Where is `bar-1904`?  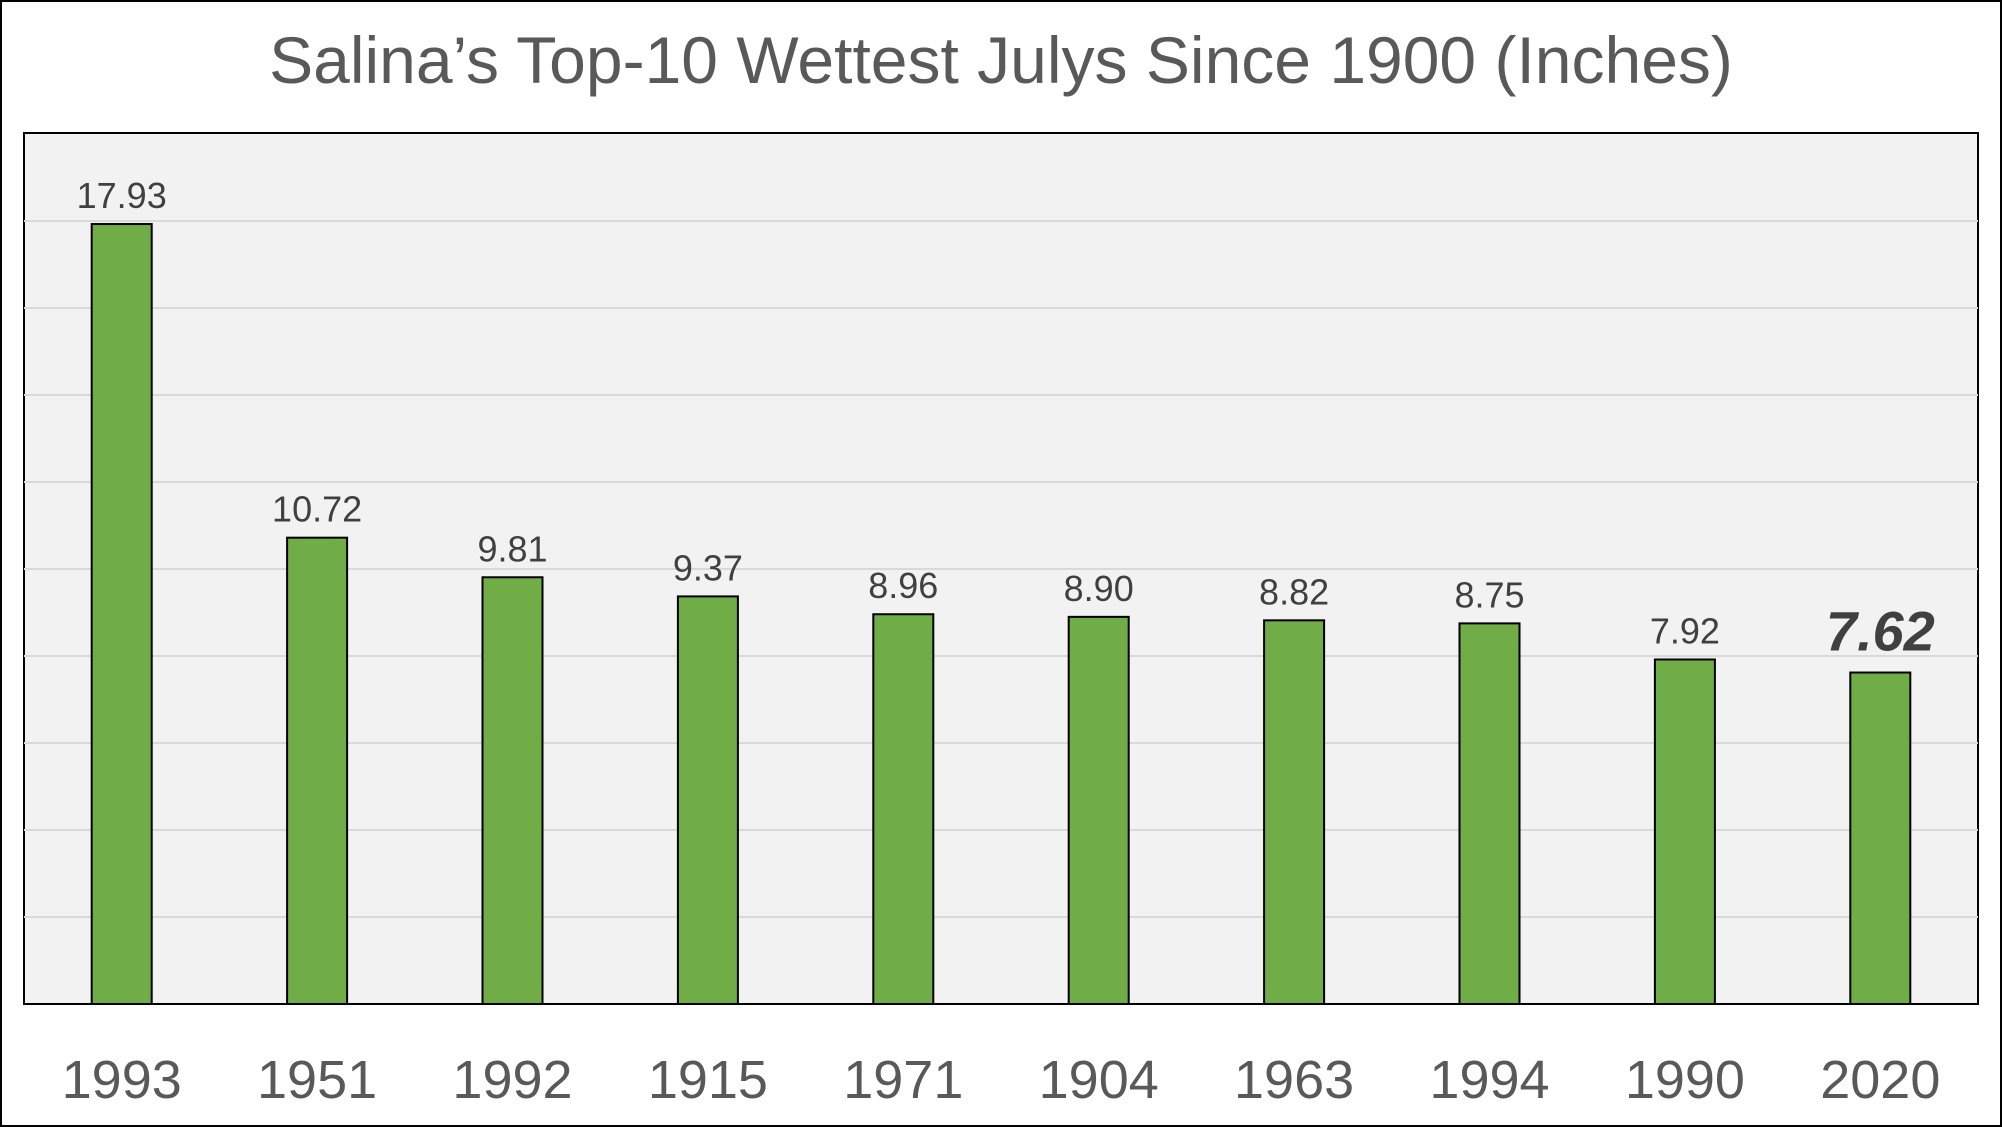
bar-1904 is located at coordinates (1098, 810).